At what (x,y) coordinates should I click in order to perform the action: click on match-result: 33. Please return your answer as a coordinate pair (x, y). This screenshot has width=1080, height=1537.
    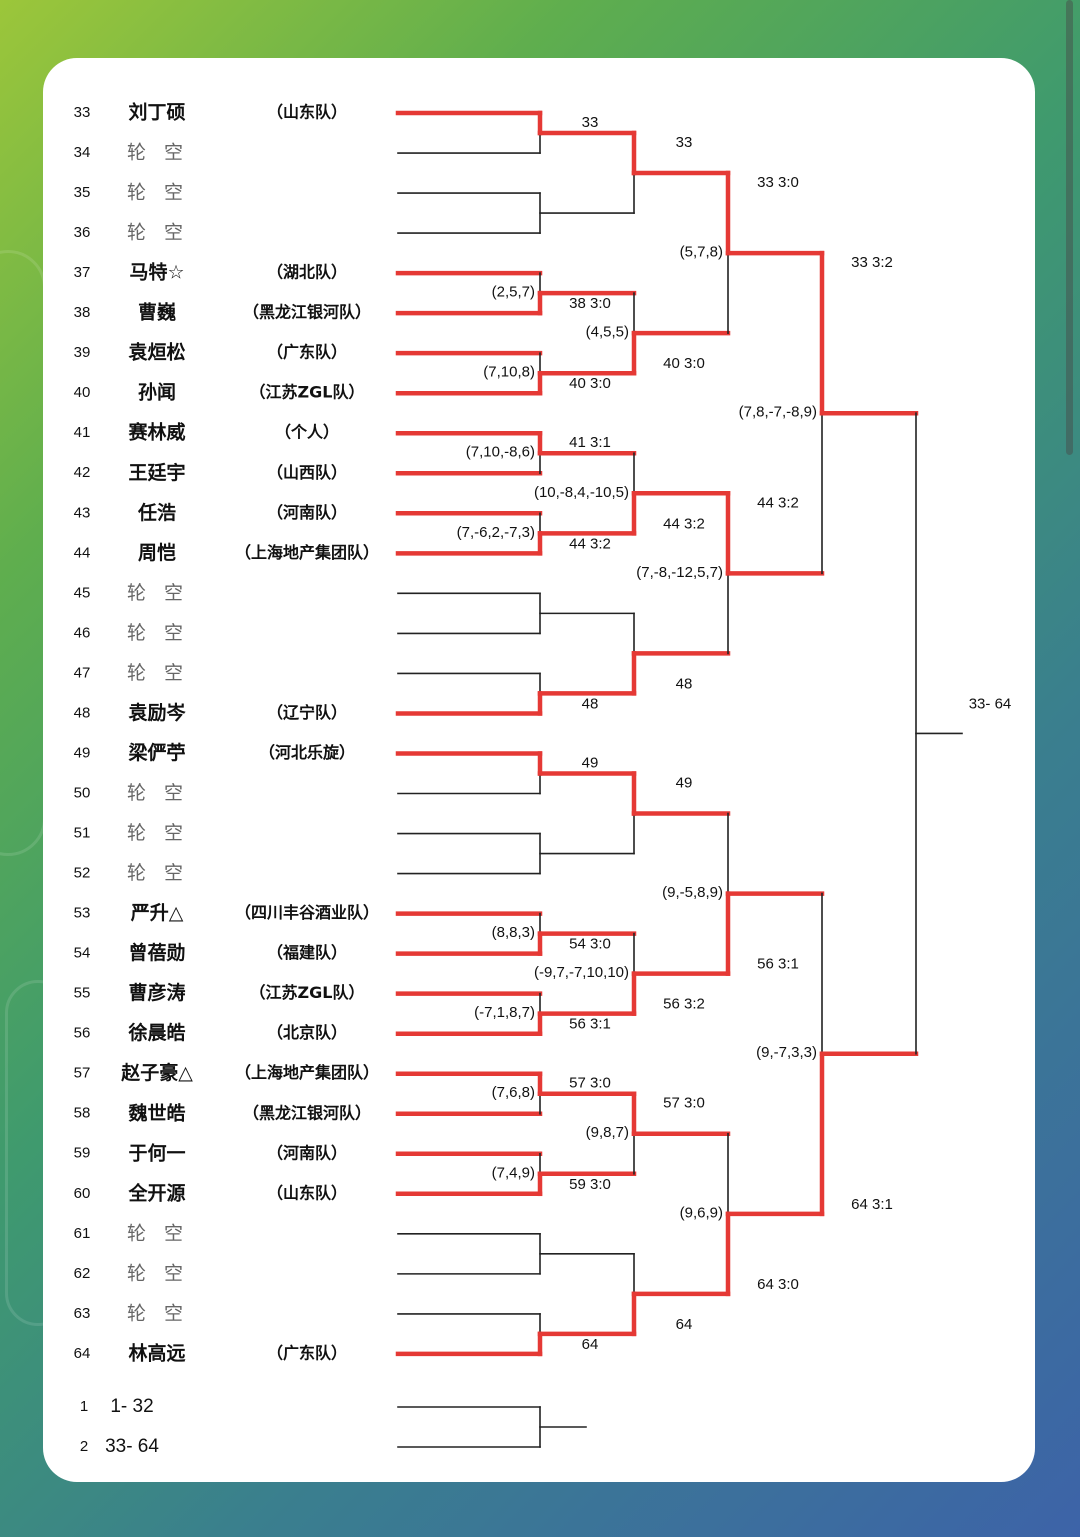
    Looking at the image, I should click on (590, 122).